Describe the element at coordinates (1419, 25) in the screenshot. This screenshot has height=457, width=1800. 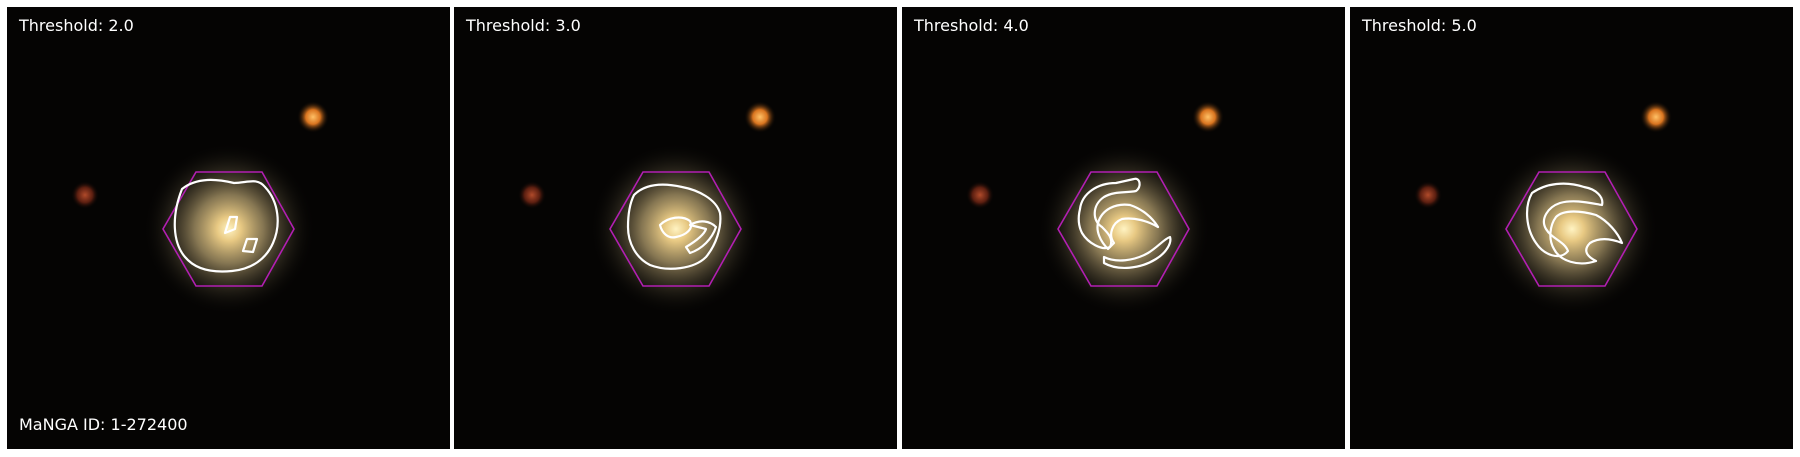
I see `threshold-label: Threshold: 5.0` at that location.